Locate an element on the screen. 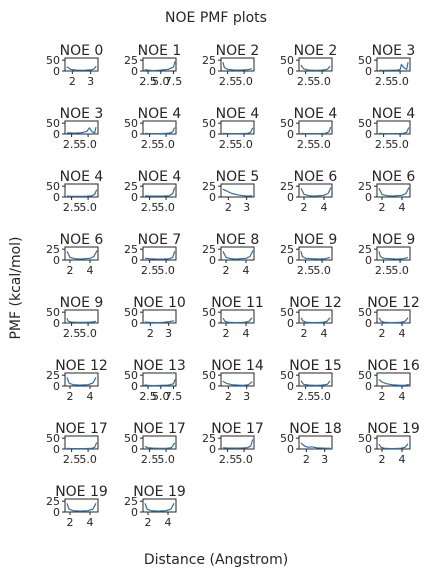 The image size is (432, 576). figure-x-label: Distance (Angstrom) is located at coordinates (216, 560).